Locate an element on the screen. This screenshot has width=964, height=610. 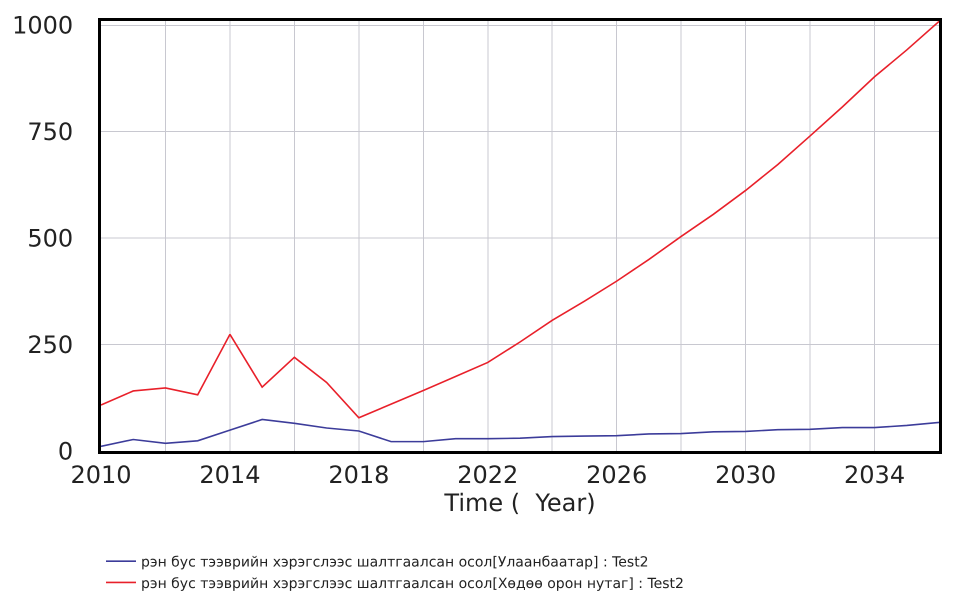
line-series is located at coordinates (520, 433).